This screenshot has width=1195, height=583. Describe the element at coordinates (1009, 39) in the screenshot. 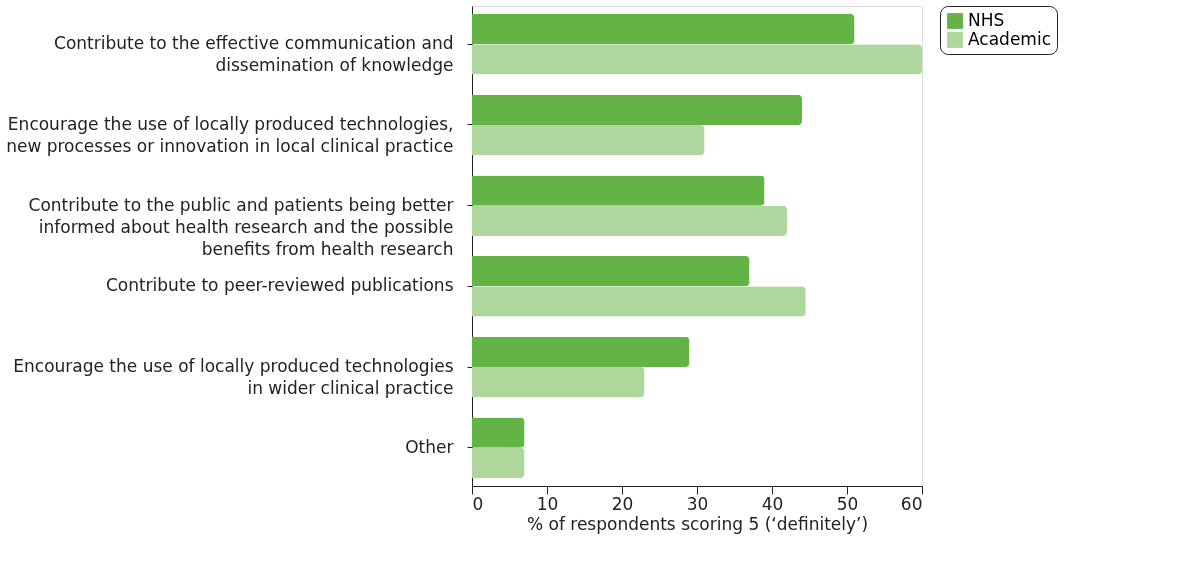

I see `legend-label: Academic` at that location.